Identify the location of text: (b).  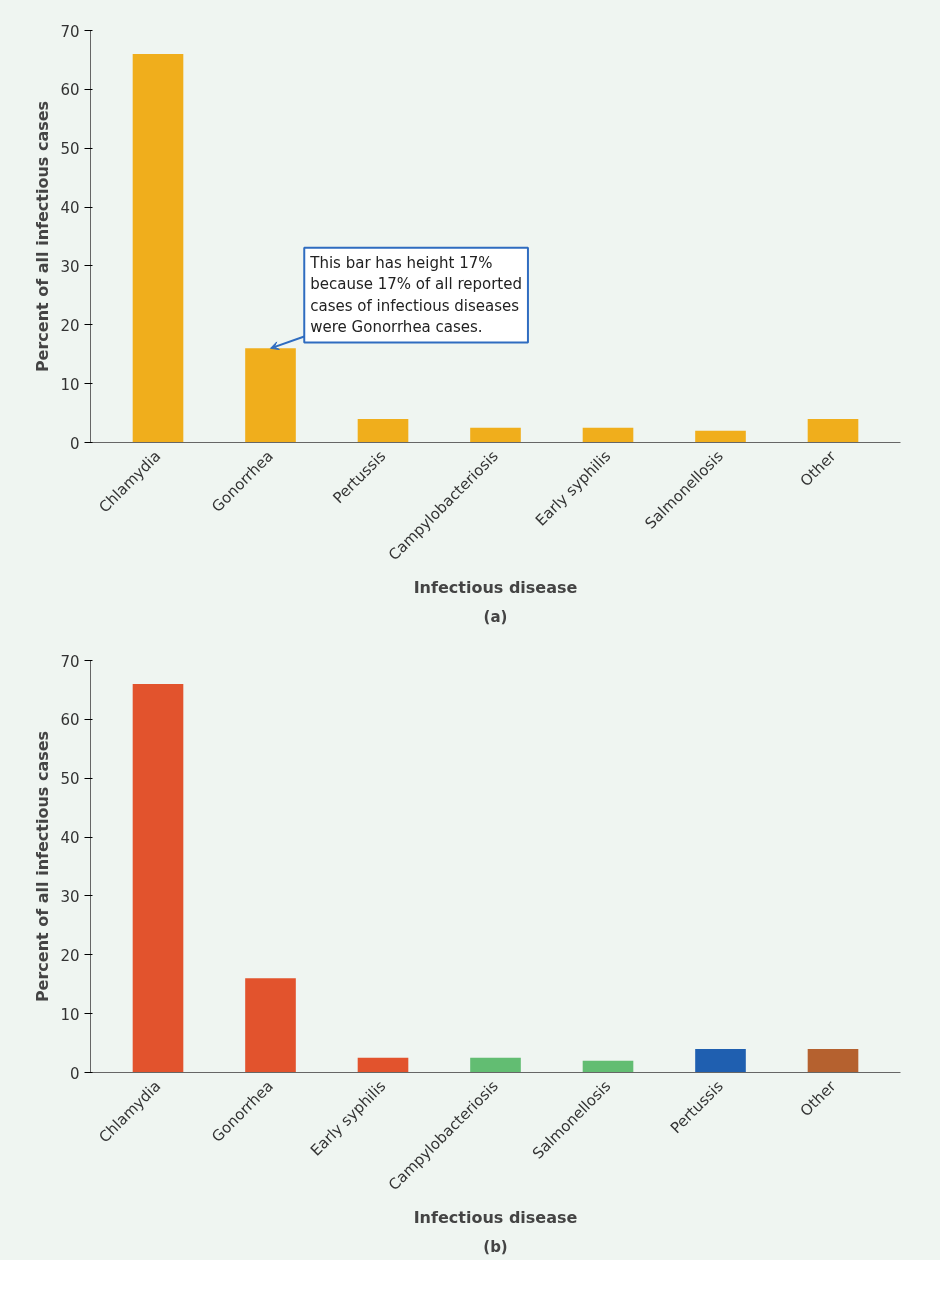
(495, 1246).